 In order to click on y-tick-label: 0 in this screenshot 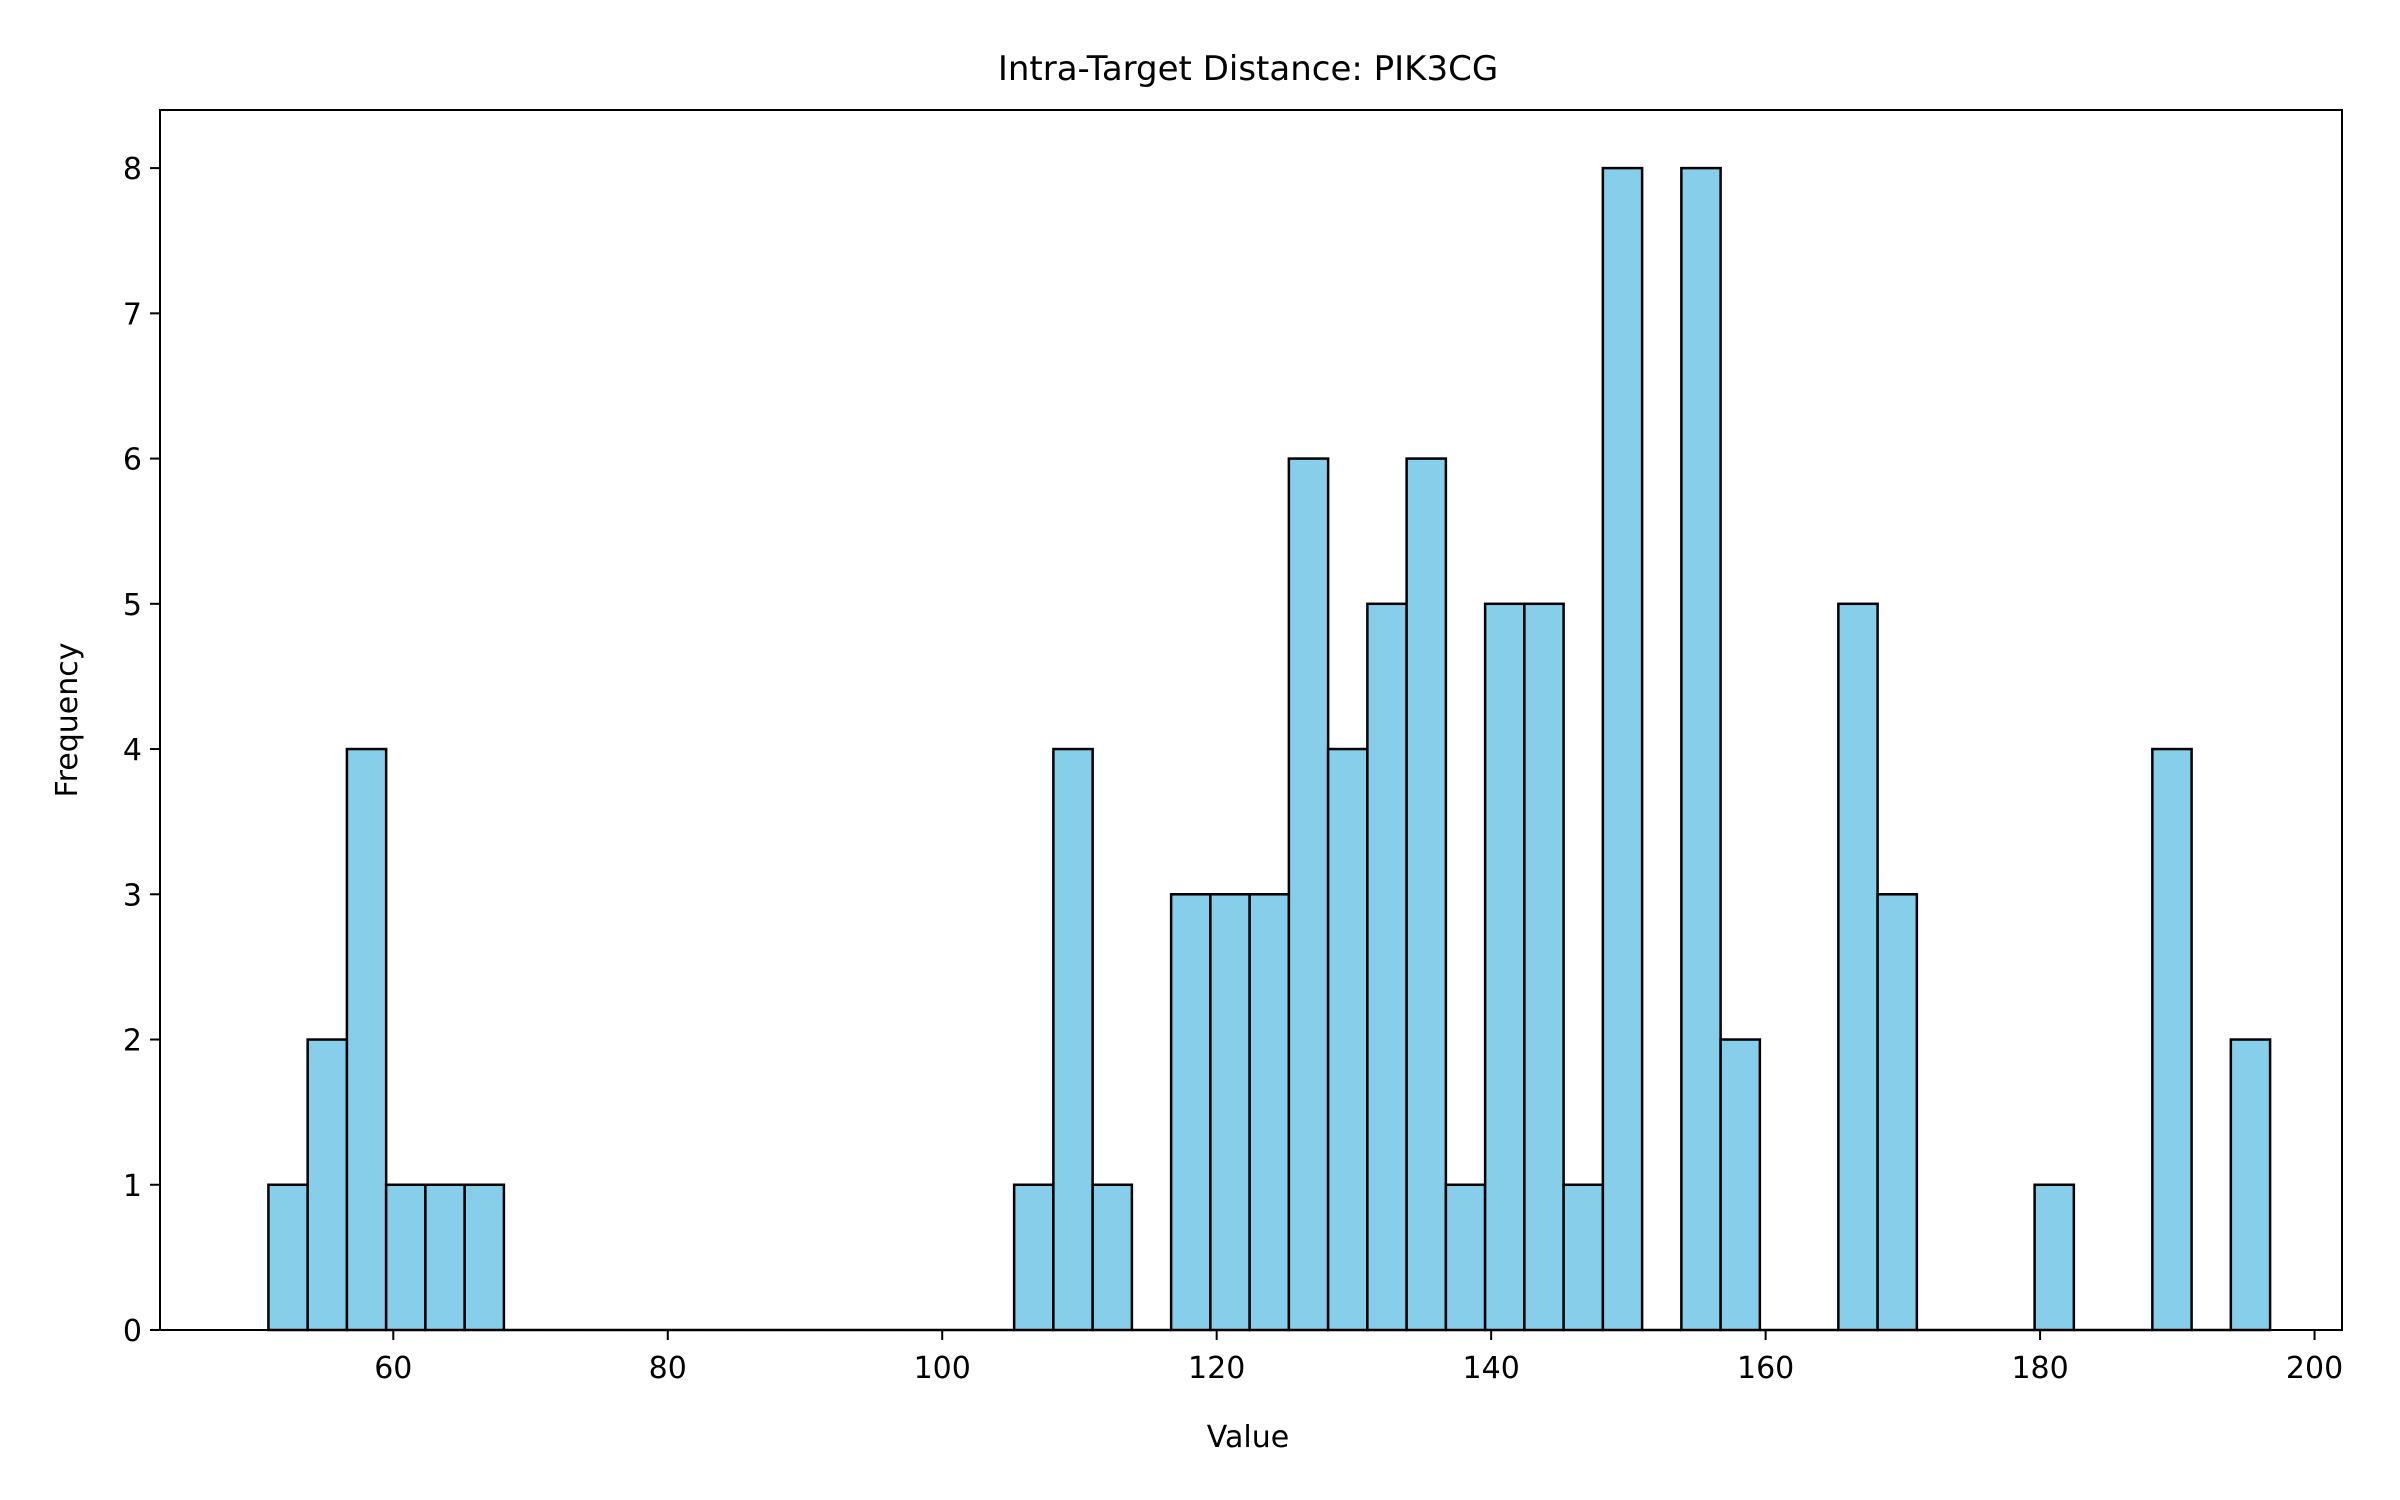, I will do `click(132, 1331)`.